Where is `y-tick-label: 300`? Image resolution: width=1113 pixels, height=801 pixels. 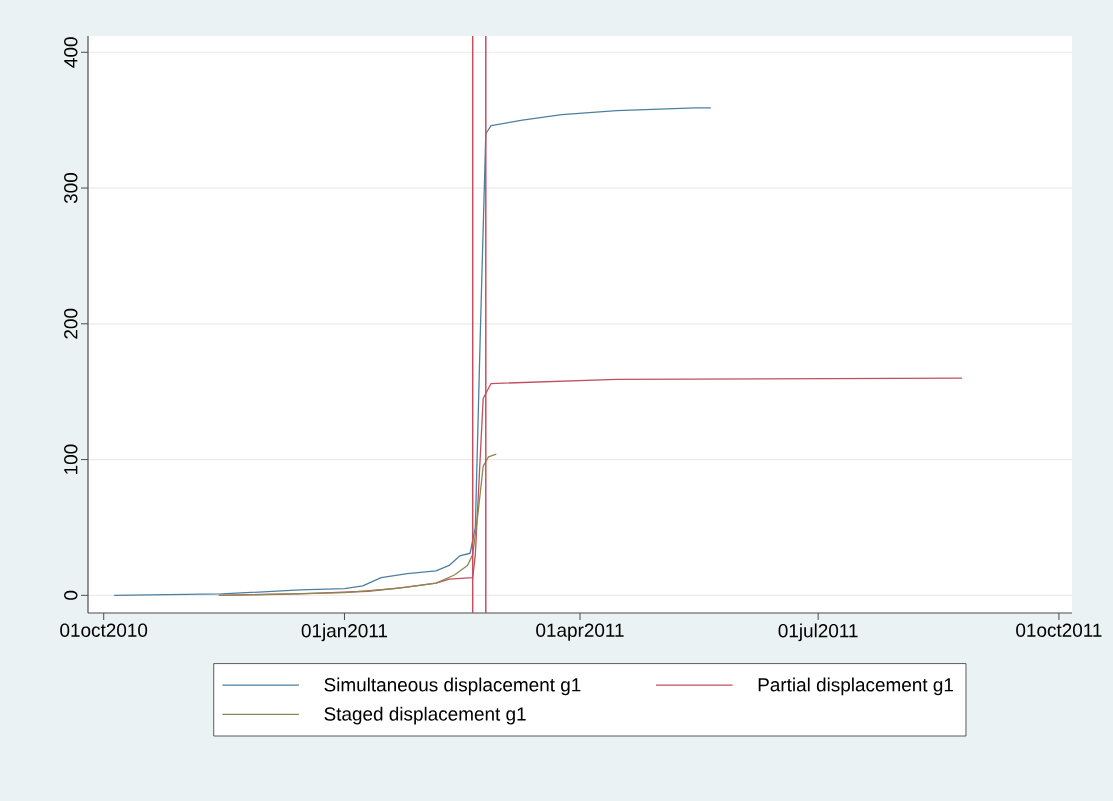 y-tick-label: 300 is located at coordinates (71, 188).